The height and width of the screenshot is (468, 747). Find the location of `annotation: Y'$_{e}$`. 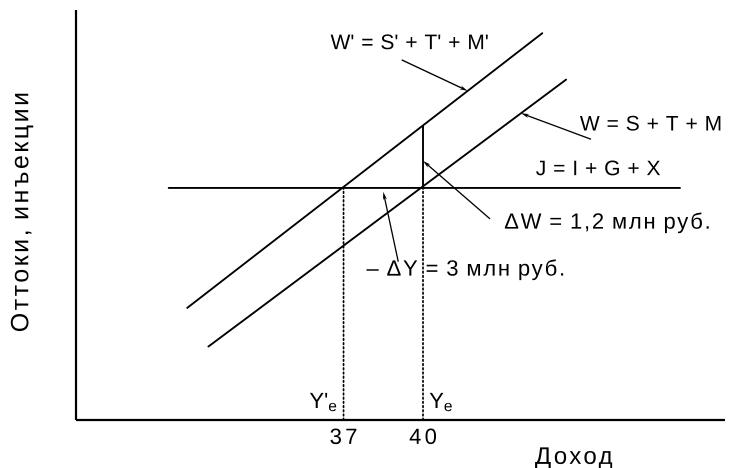

annotation: Y'$_{e}$ is located at coordinates (323, 402).